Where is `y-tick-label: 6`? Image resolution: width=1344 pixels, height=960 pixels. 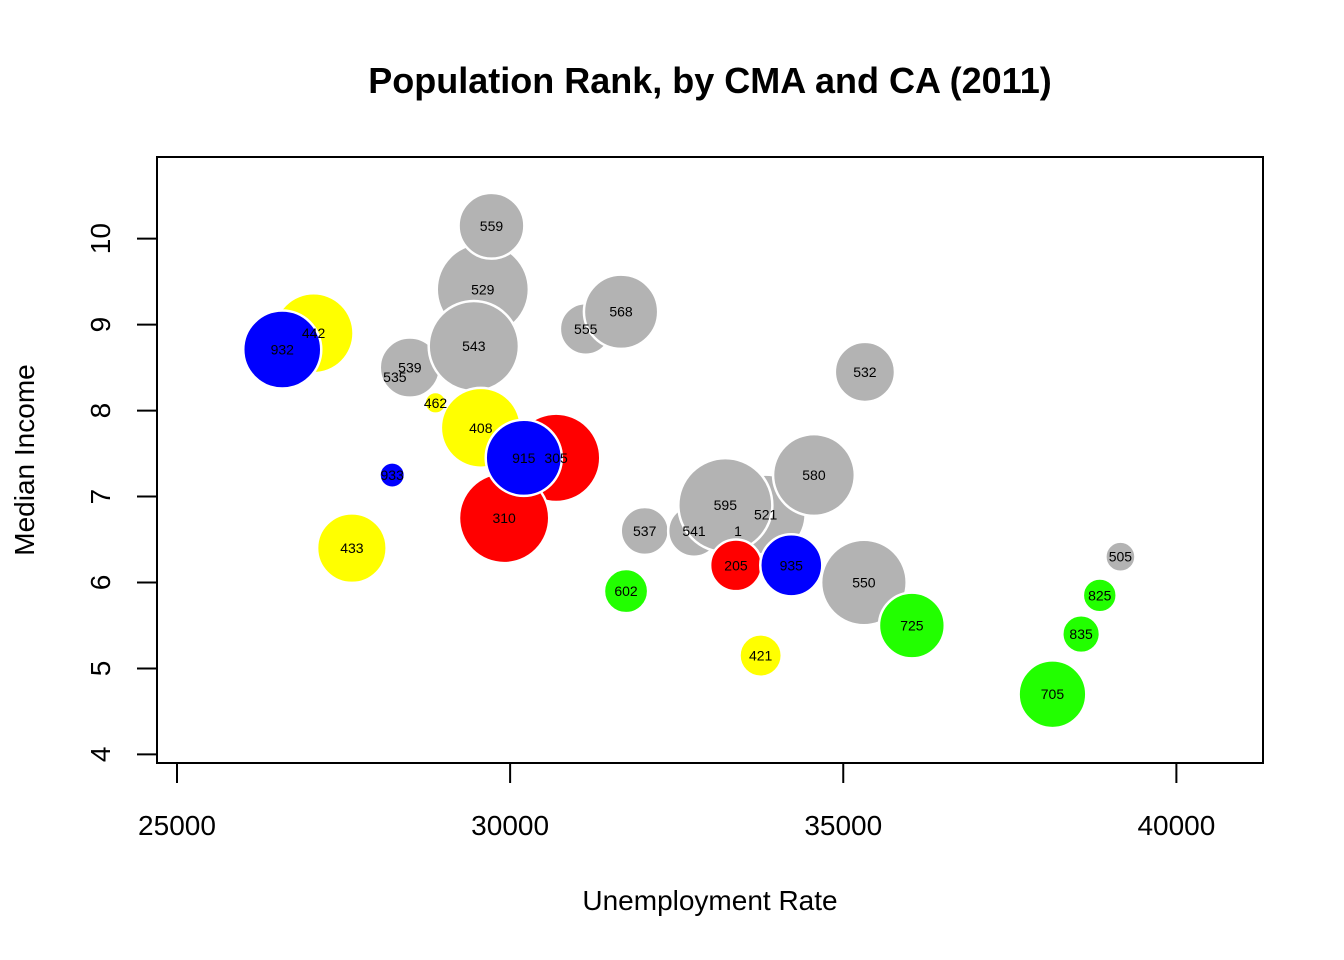
y-tick-label: 6 is located at coordinates (100, 583).